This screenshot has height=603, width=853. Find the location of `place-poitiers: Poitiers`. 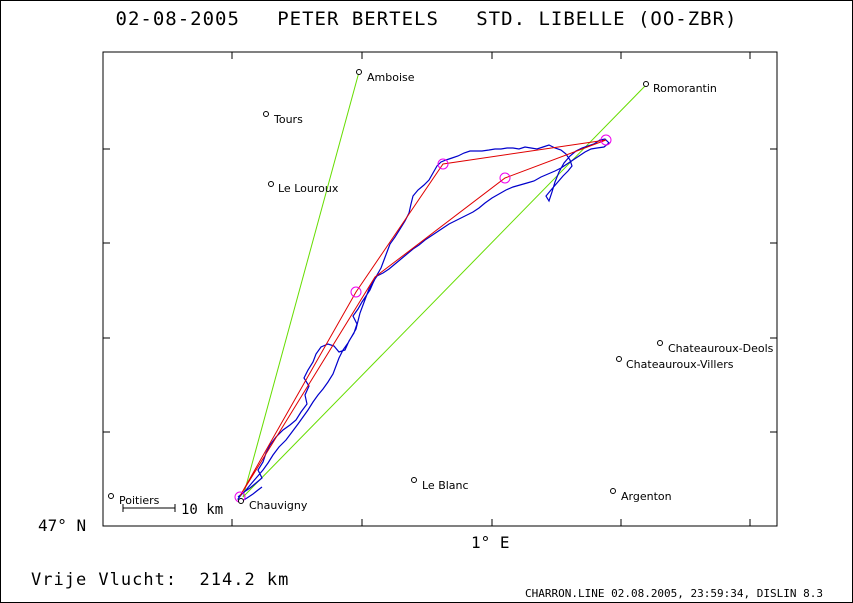

place-poitiers: Poitiers is located at coordinates (134, 500).